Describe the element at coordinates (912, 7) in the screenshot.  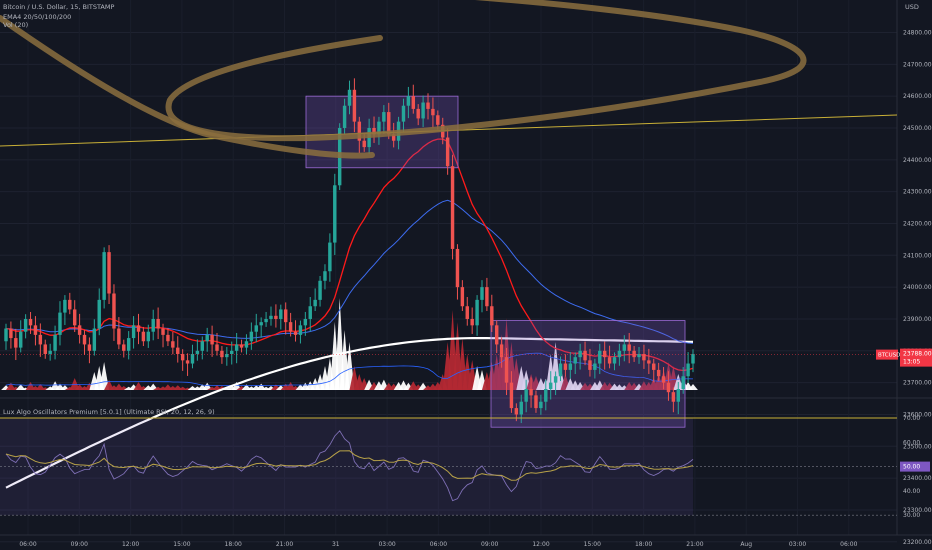
I see `currency-label: USD` at that location.